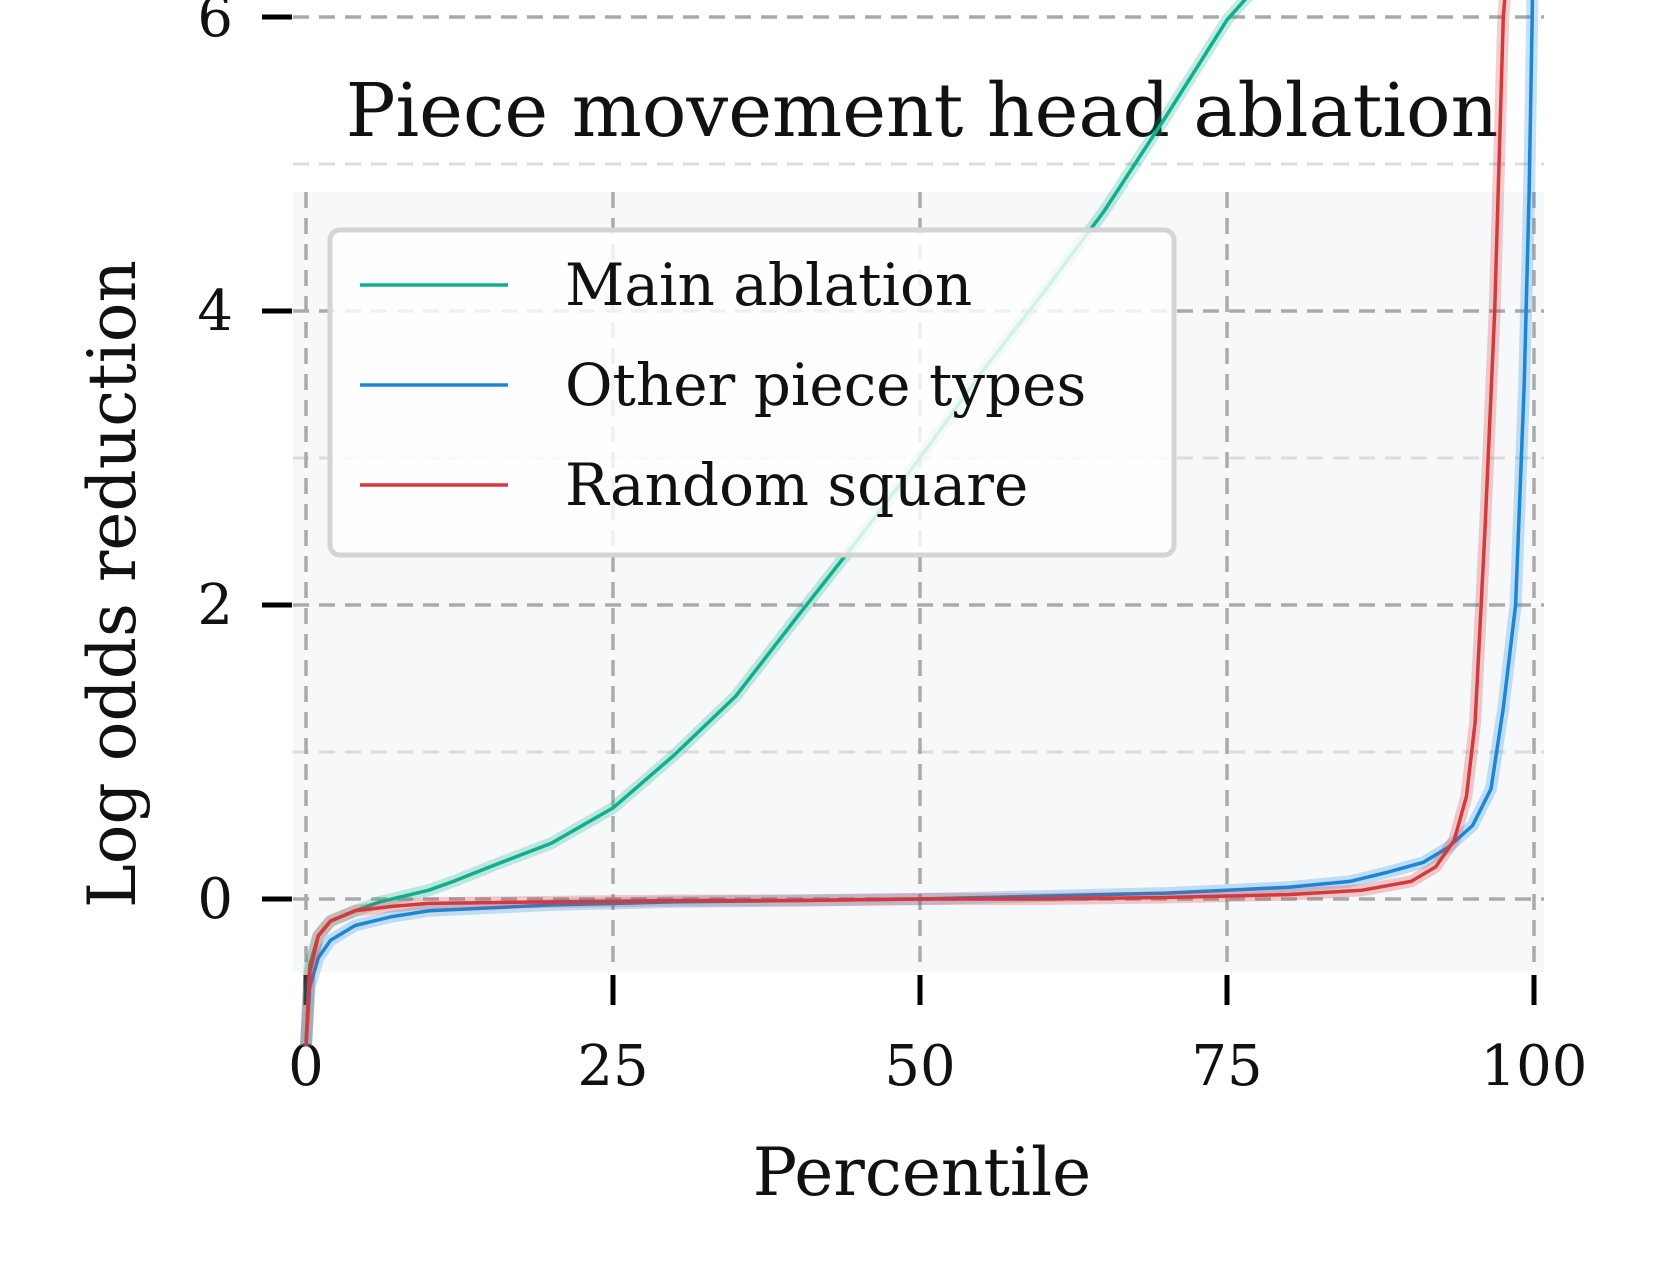 The width and height of the screenshot is (1662, 1286). I want to click on x-axis-title: Percentile, so click(922, 1172).